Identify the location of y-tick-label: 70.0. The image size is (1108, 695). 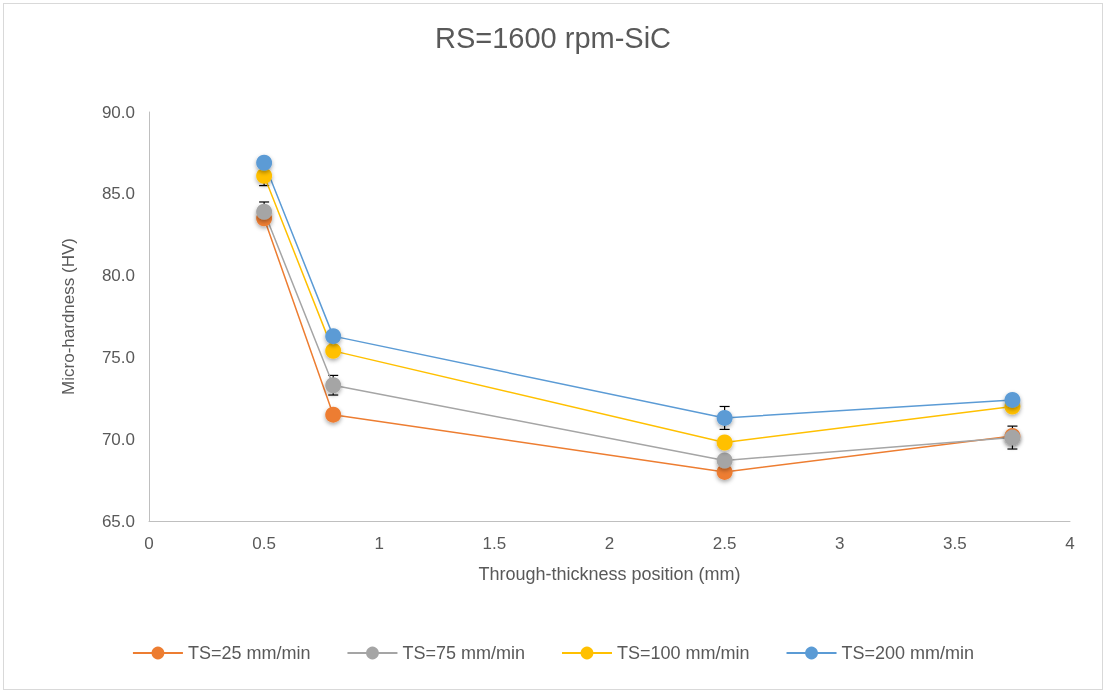
(118, 439).